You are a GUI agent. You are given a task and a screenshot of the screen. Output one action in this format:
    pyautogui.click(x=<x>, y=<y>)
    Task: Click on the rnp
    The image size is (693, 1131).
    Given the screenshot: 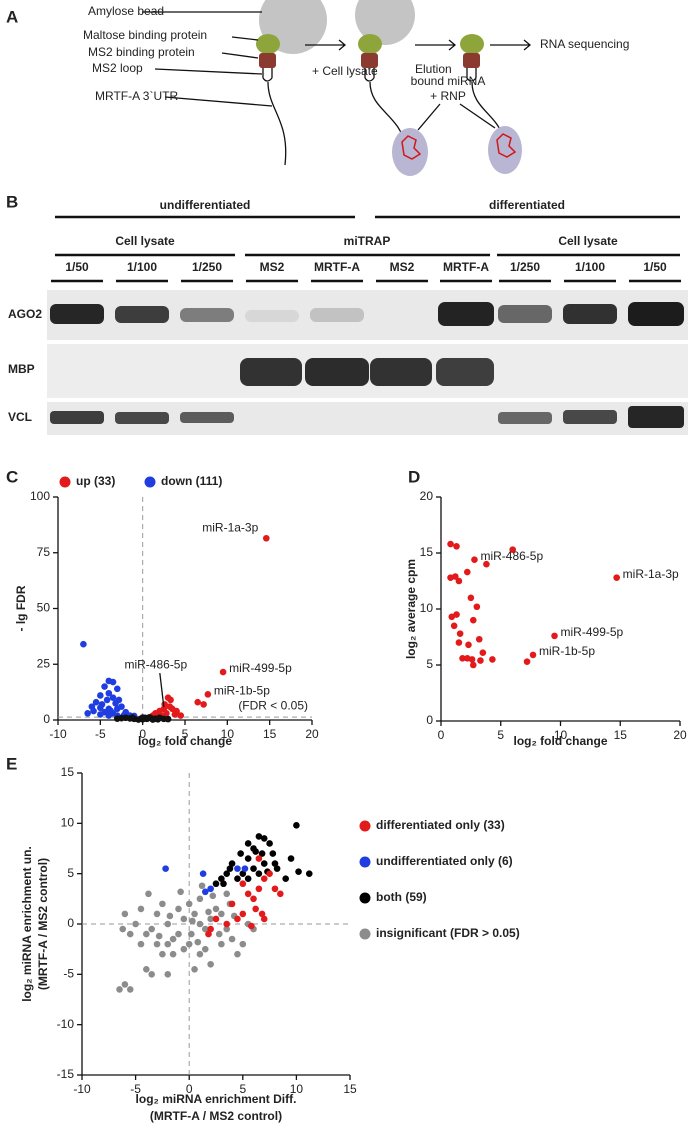 What is the action you would take?
    pyautogui.click(x=410, y=152)
    